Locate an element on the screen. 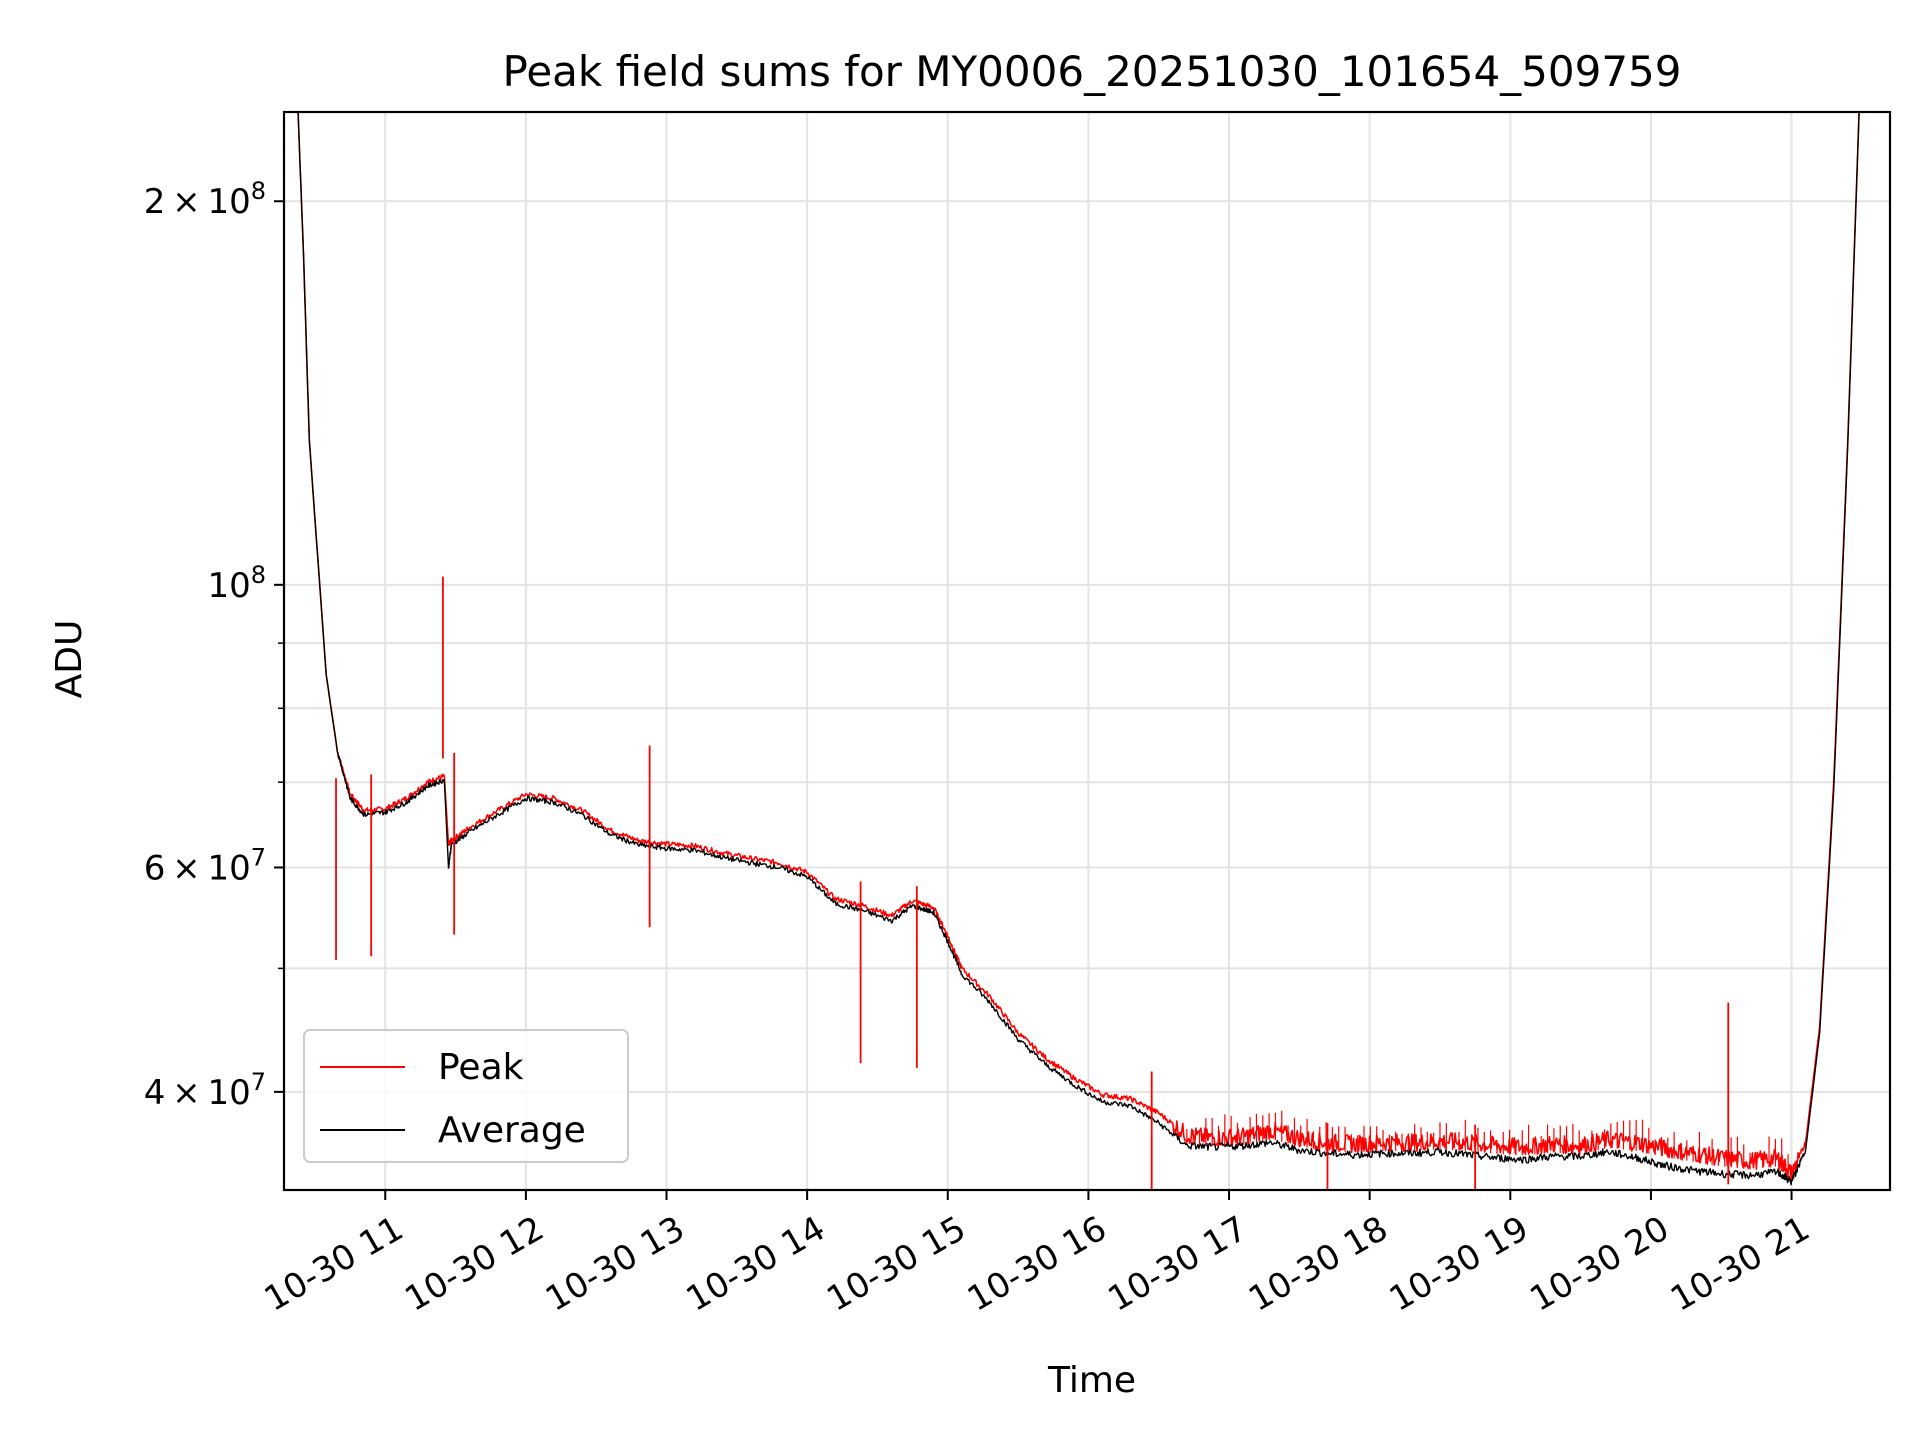  legend-label-average: Average is located at coordinates (512, 1130).